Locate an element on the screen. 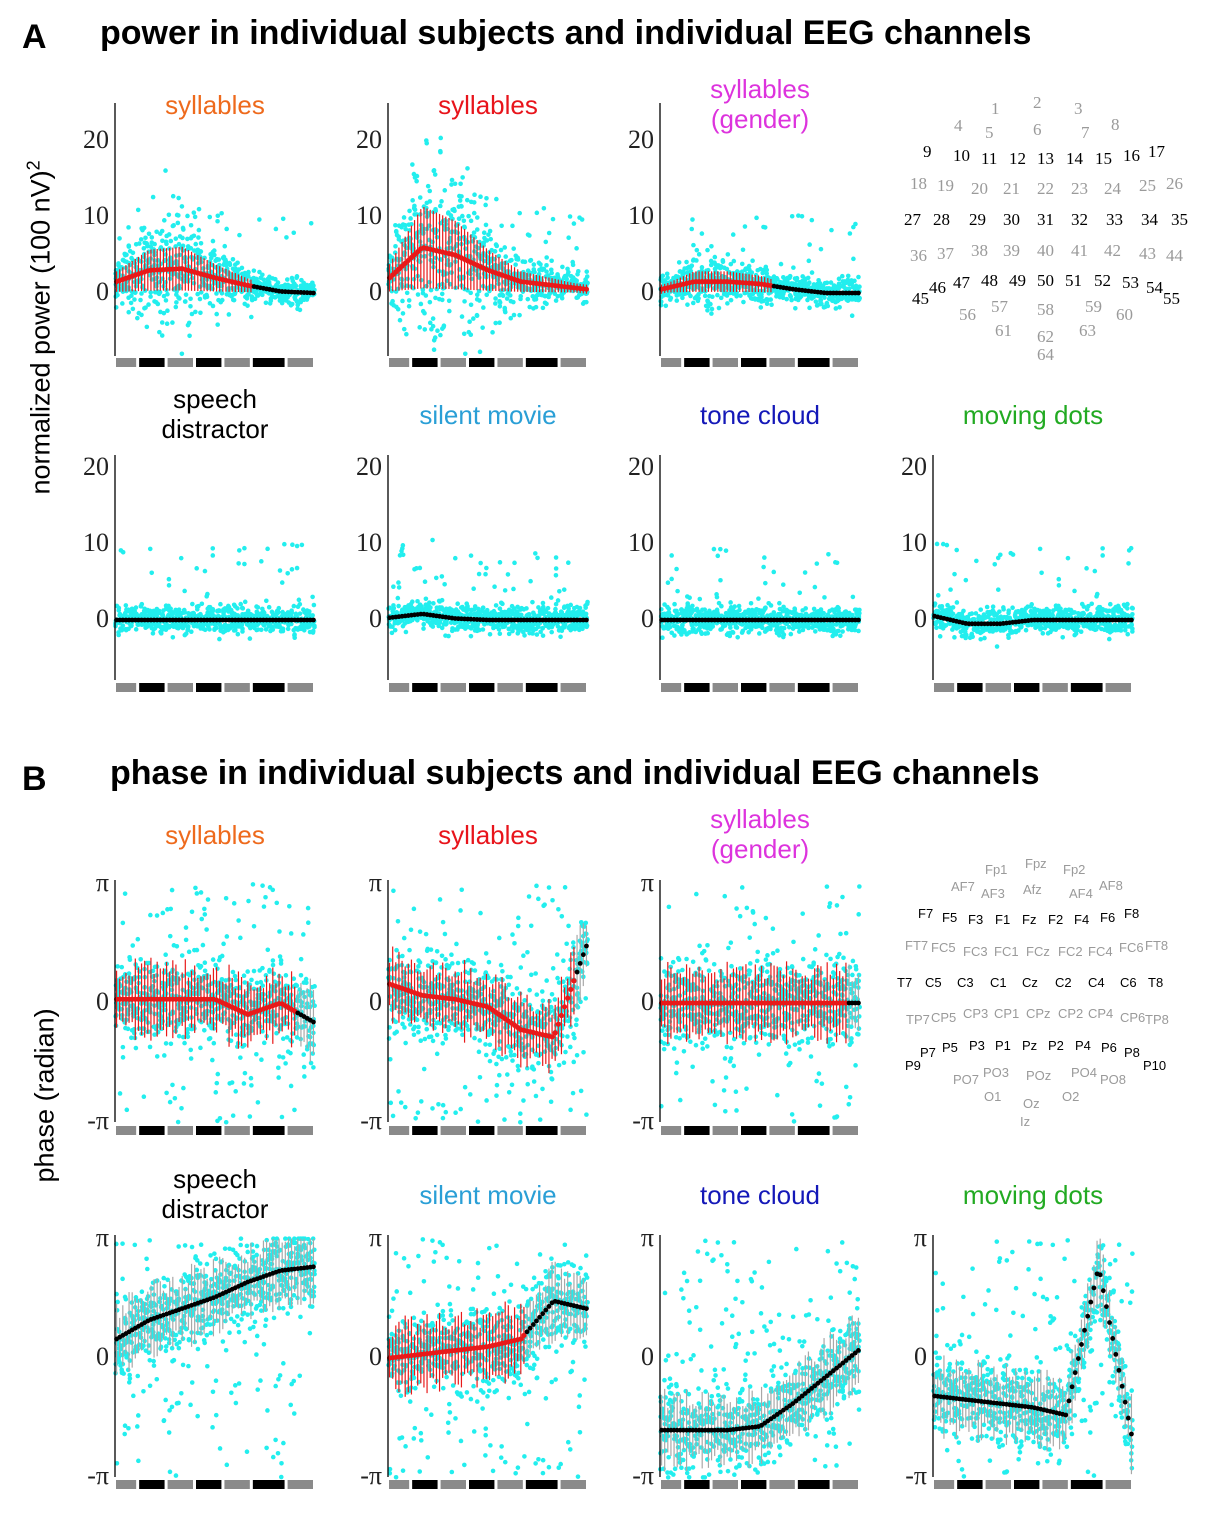 This screenshot has height=1516, width=1209. panel-title: syllables (gender) is located at coordinates (760, 104).